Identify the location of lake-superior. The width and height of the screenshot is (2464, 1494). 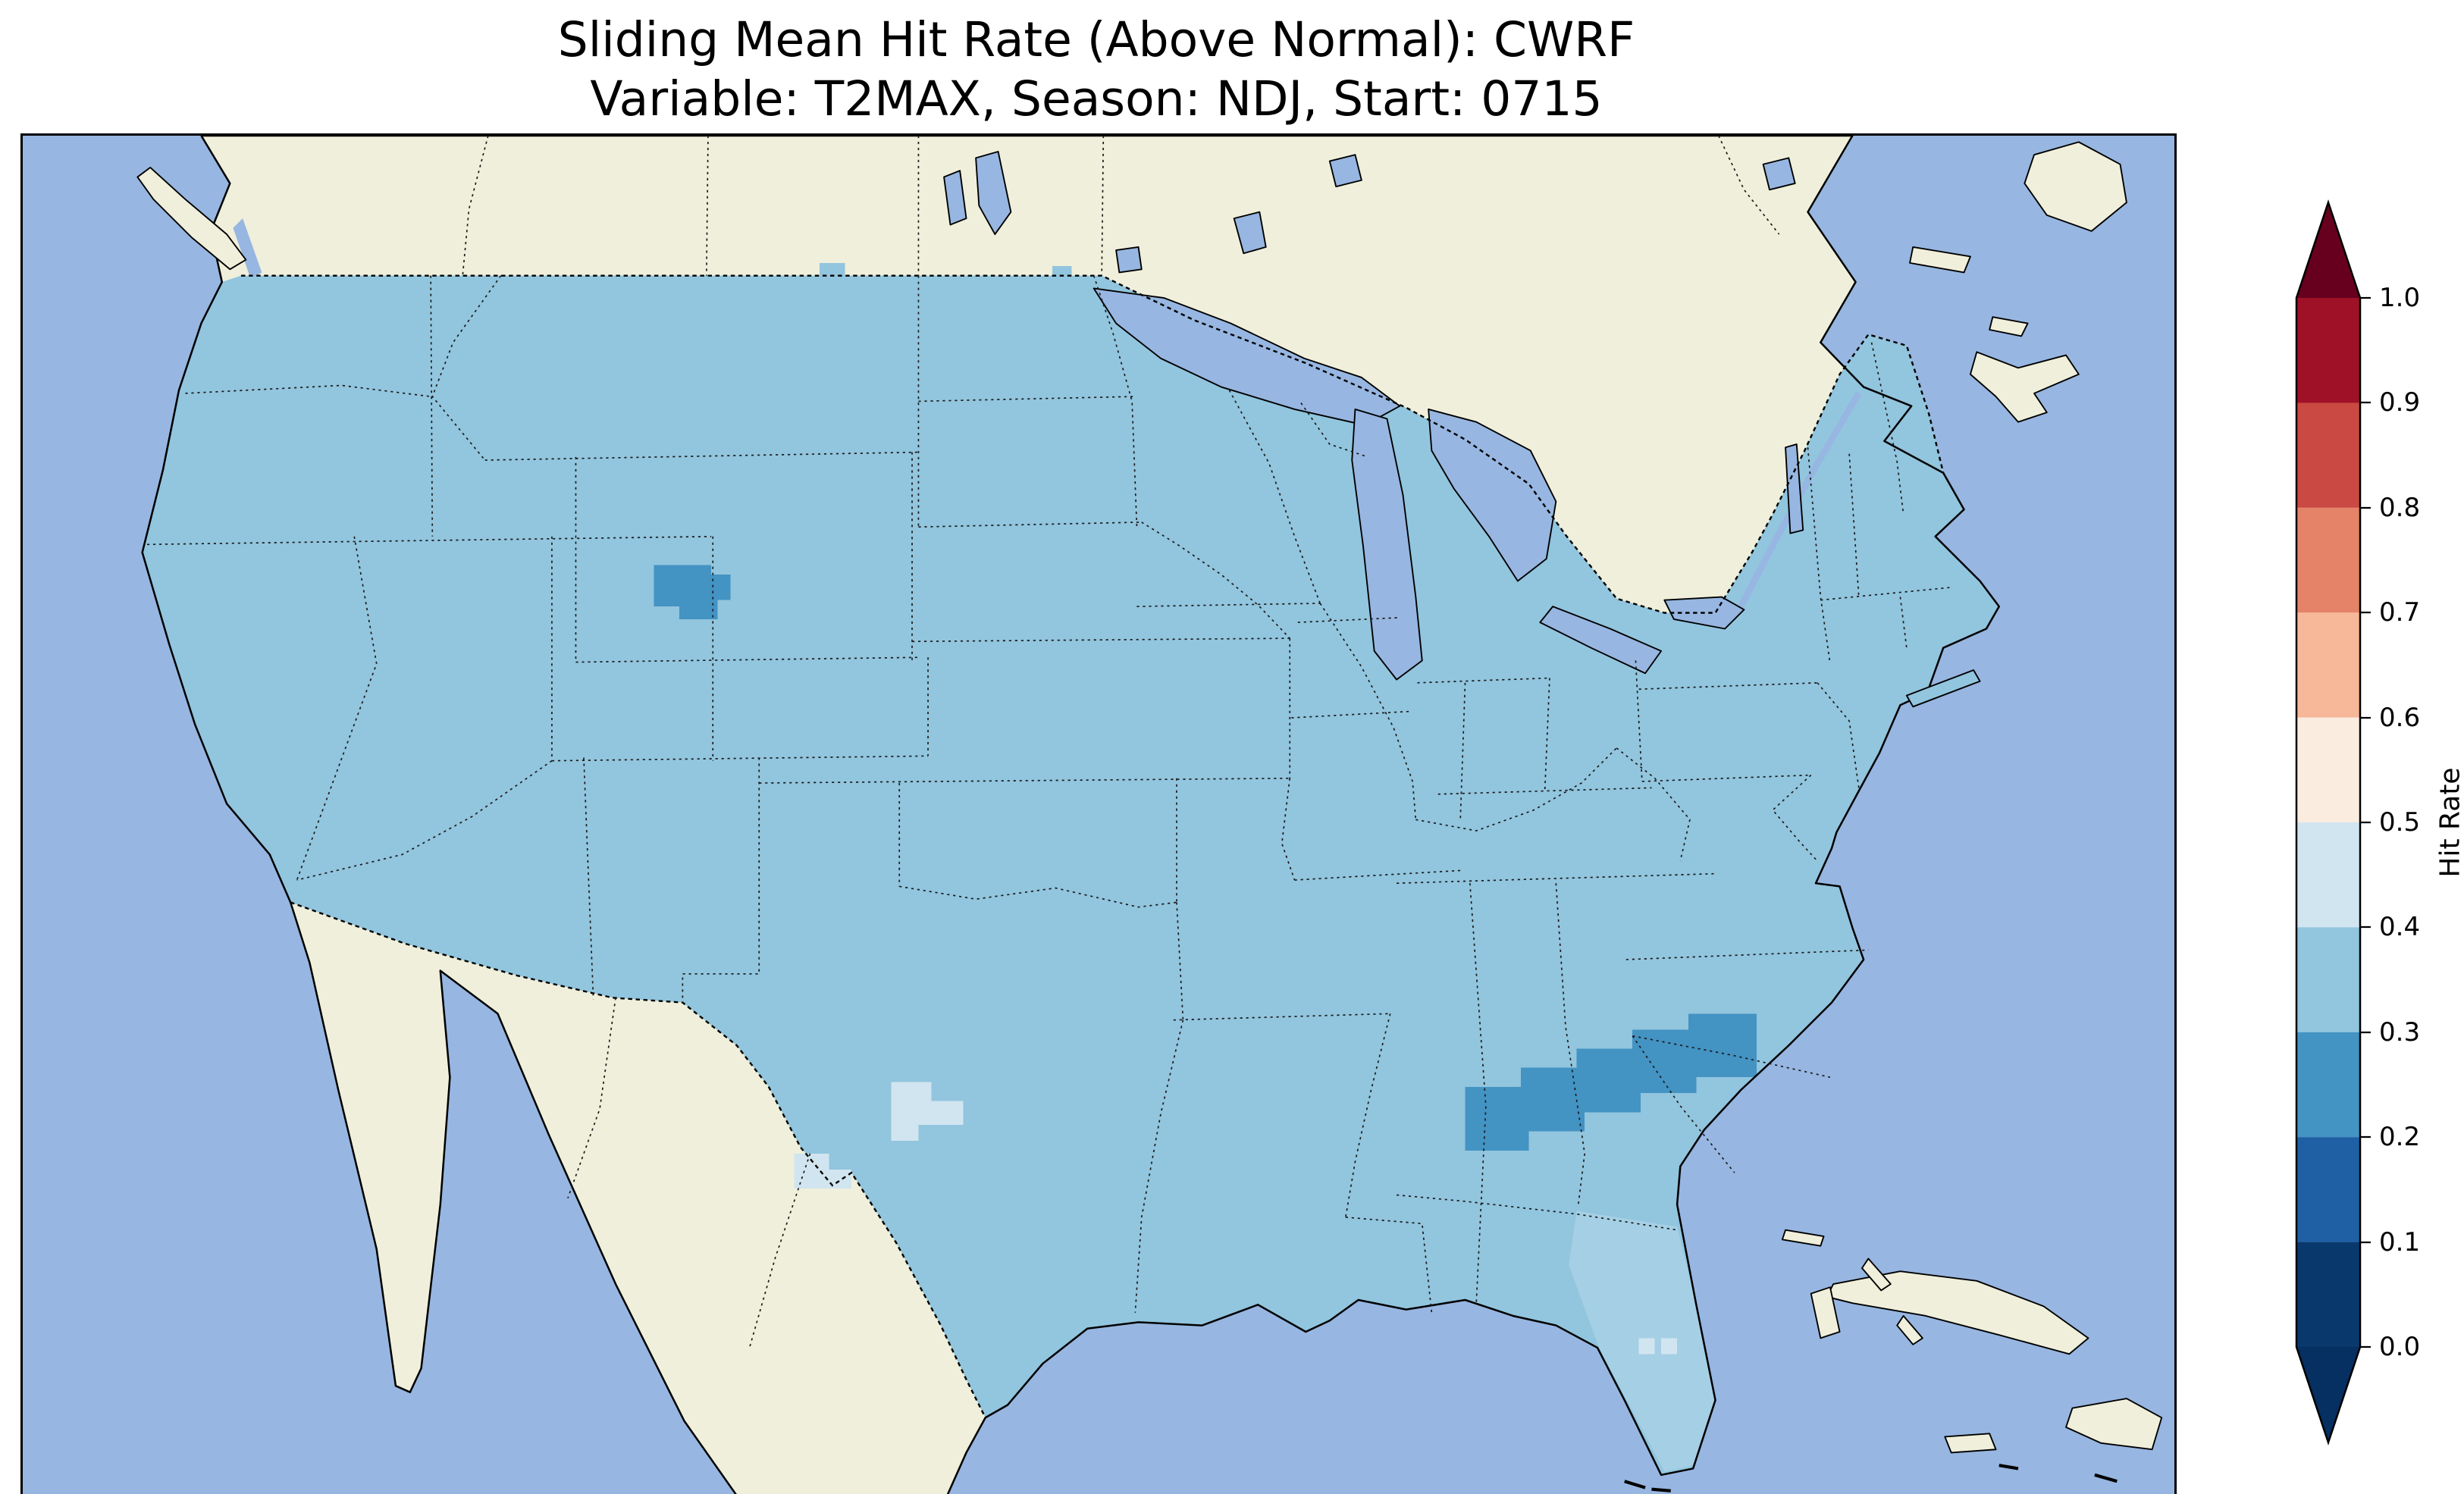
(1246, 356).